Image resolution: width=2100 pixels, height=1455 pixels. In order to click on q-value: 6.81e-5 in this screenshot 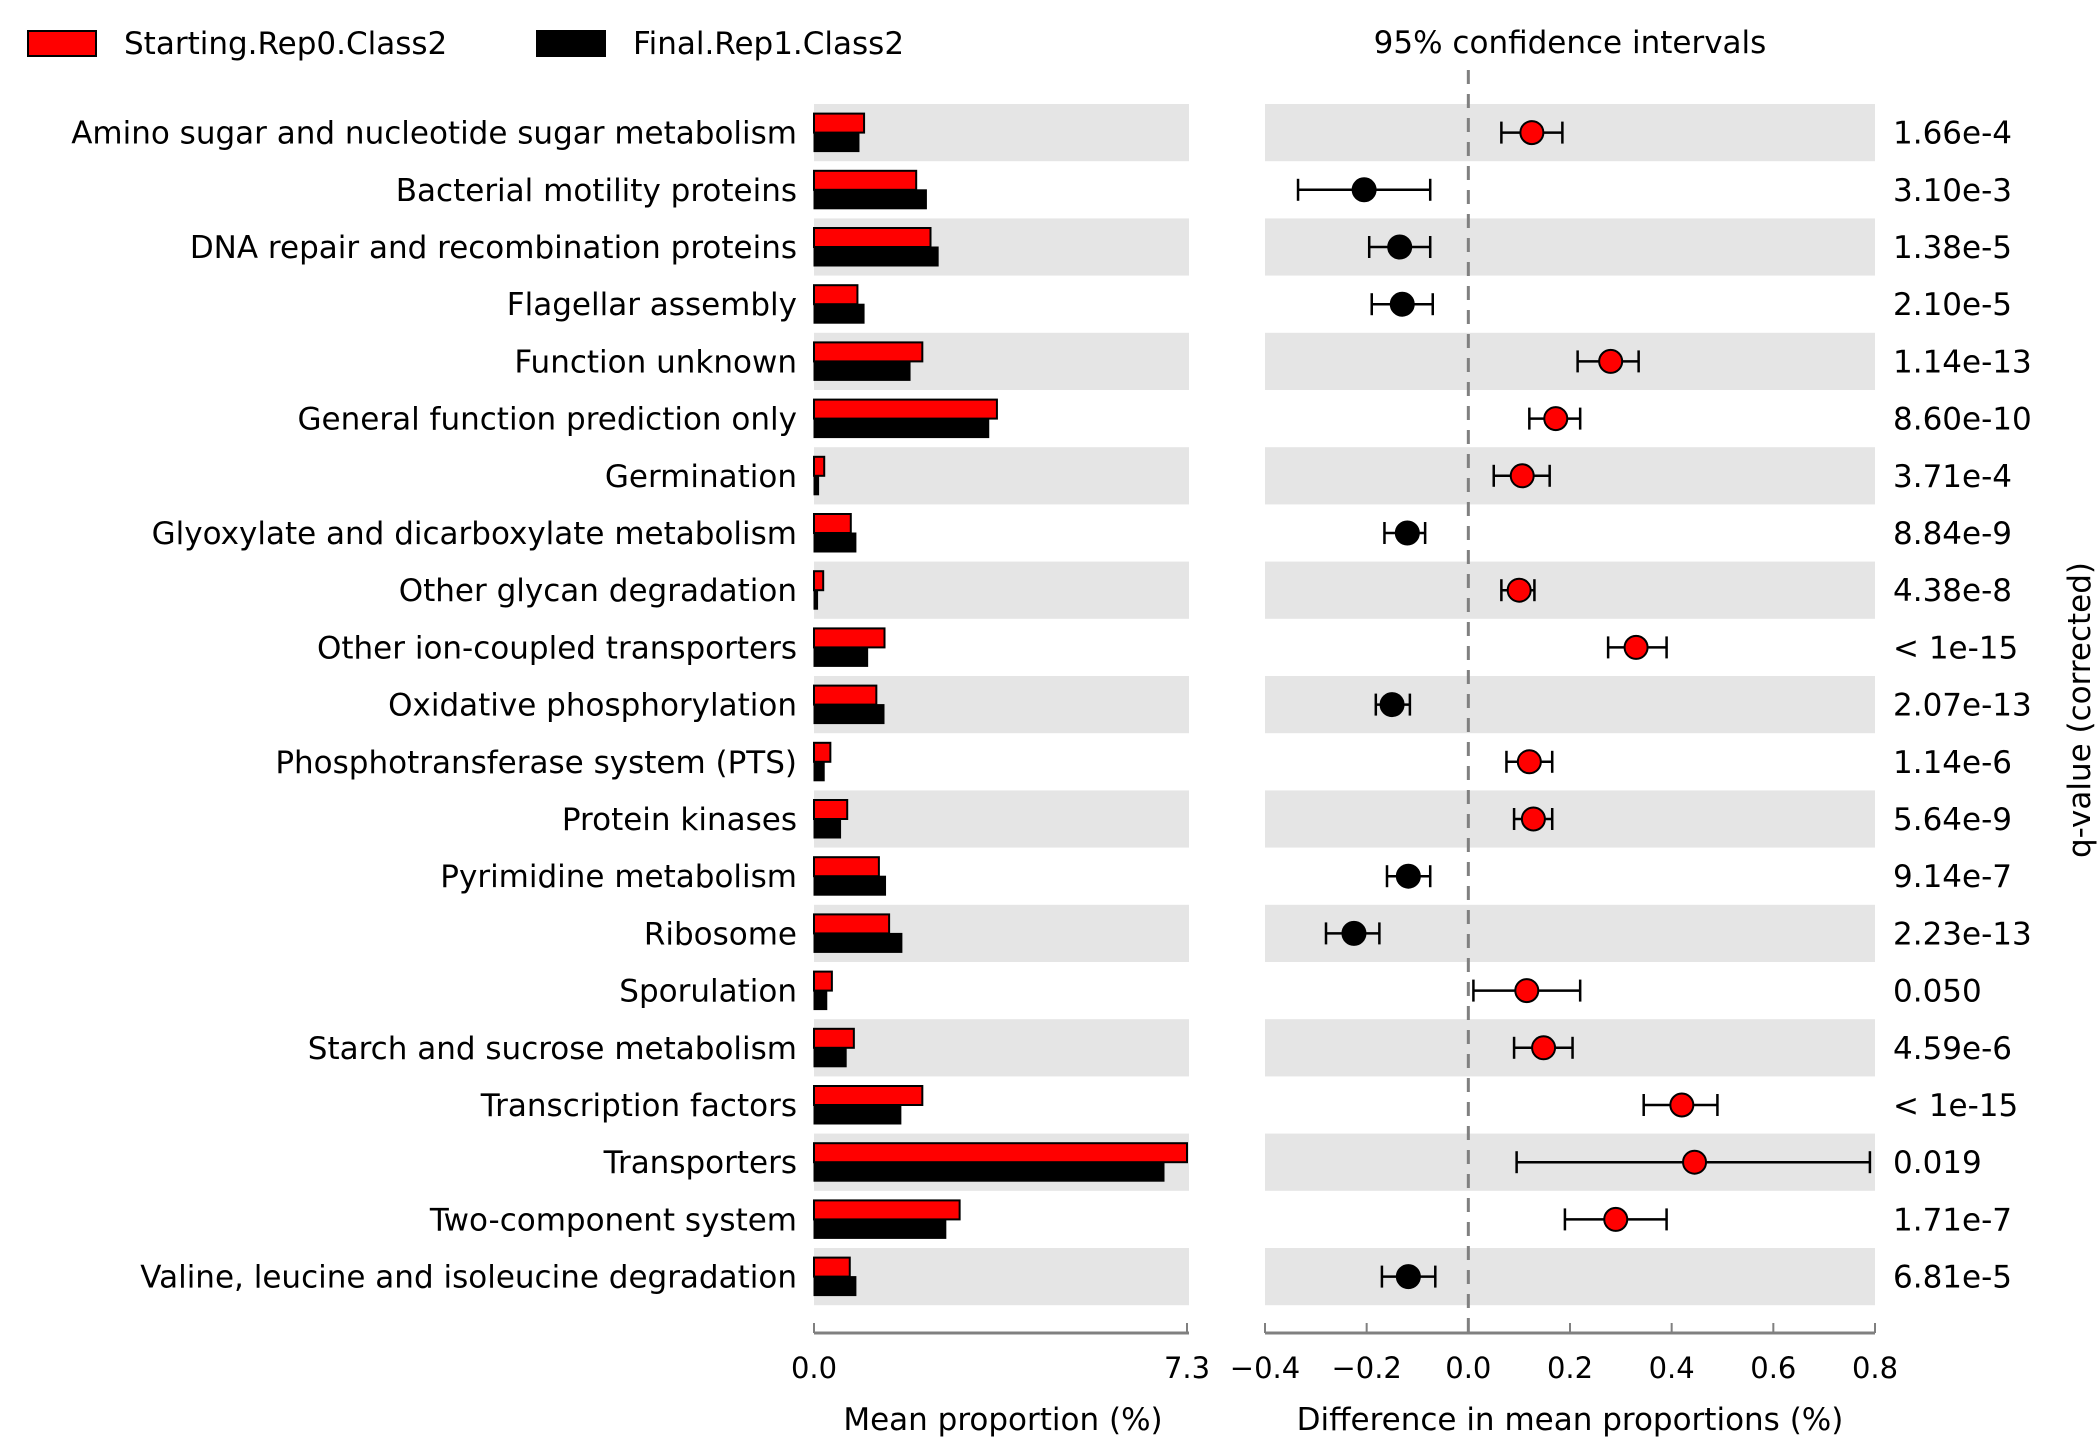, I will do `click(1952, 1278)`.